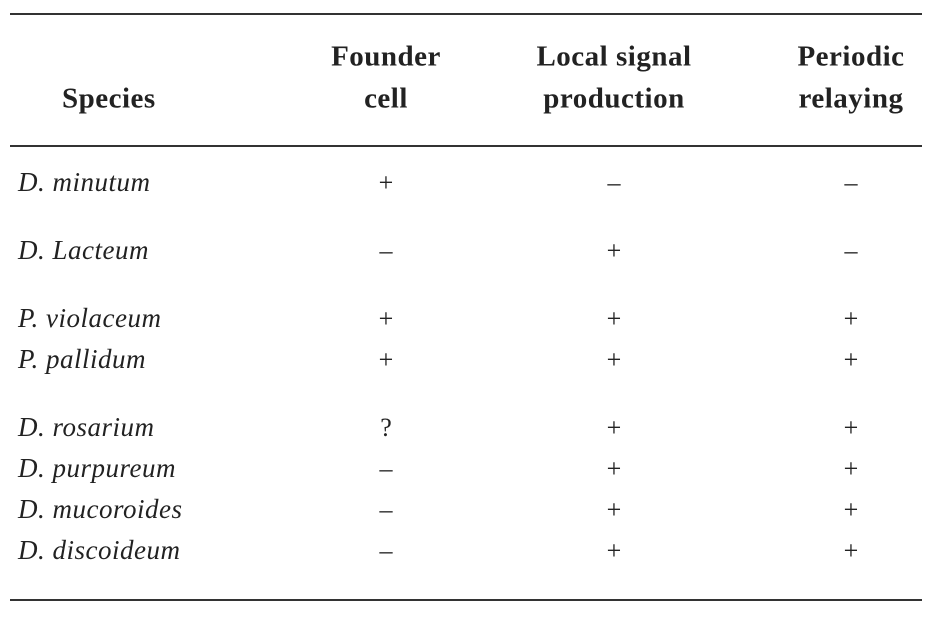 The height and width of the screenshot is (620, 947). I want to click on species-name: D. Lacteum, so click(83, 250).